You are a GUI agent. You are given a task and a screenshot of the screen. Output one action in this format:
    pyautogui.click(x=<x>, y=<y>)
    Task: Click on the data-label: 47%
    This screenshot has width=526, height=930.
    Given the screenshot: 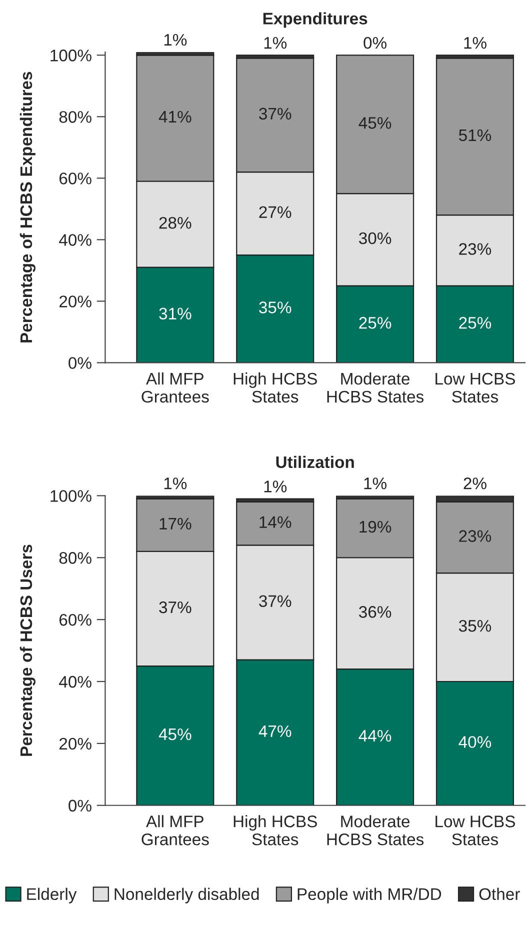 What is the action you would take?
    pyautogui.click(x=275, y=731)
    